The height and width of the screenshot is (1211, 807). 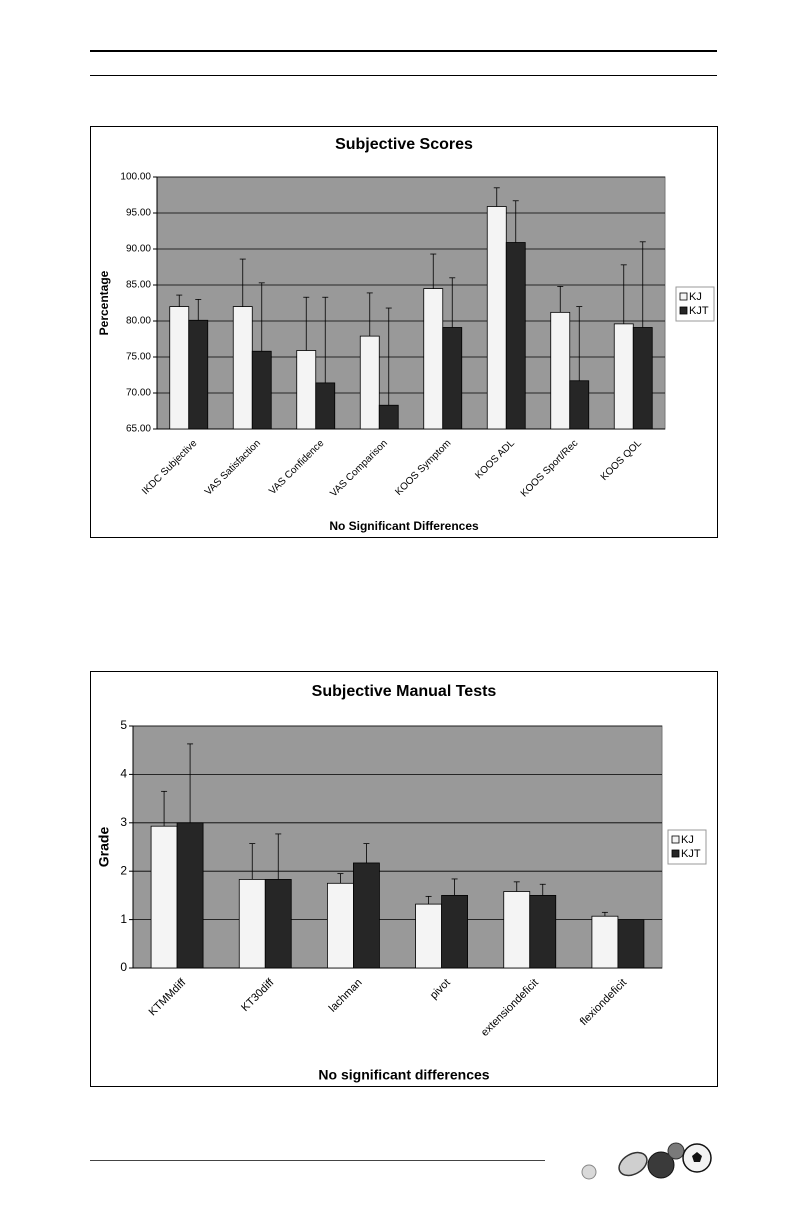 I want to click on x-category-label: KOOS QOL, so click(x=621, y=460).